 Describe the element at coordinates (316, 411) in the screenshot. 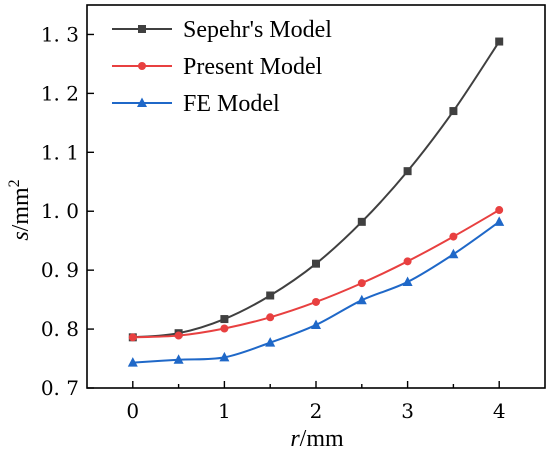

I see `x-tick-label: 2` at that location.